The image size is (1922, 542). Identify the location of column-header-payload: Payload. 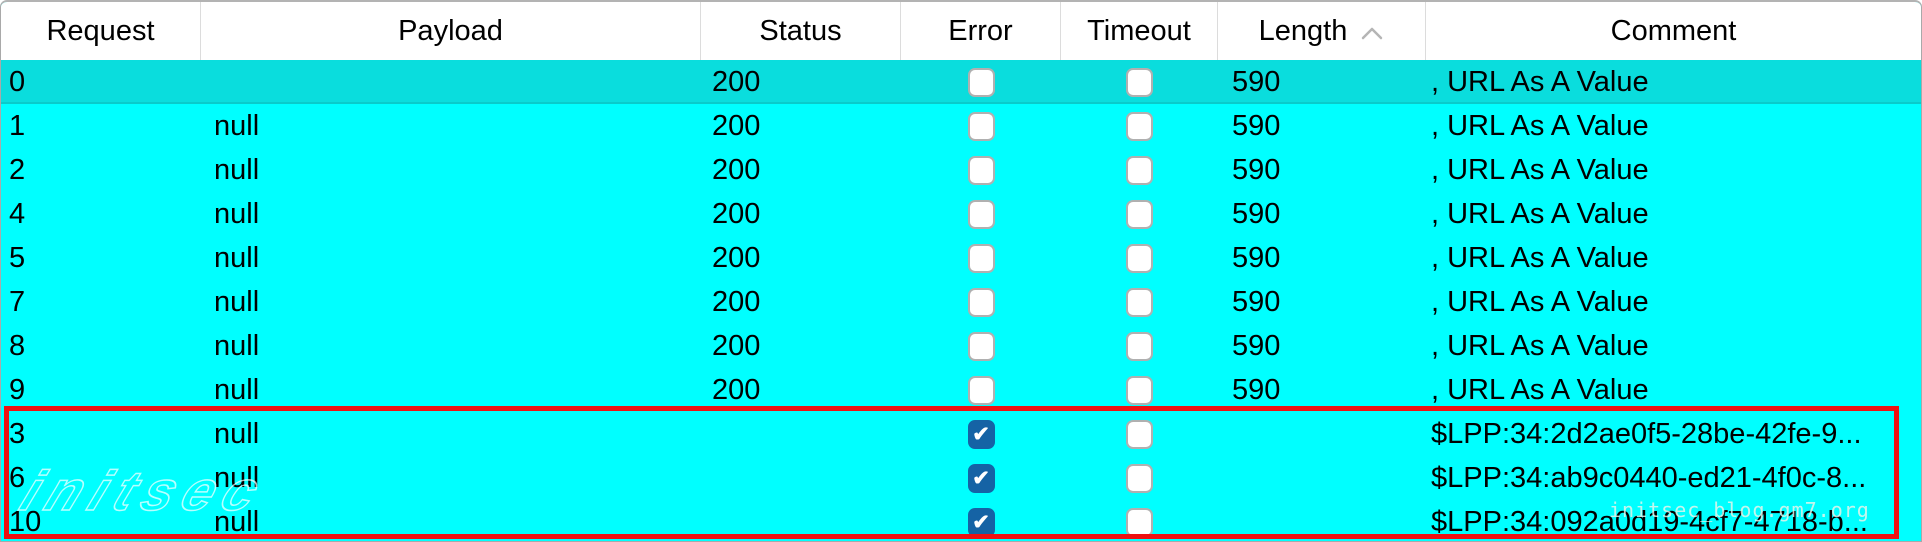
(451, 31).